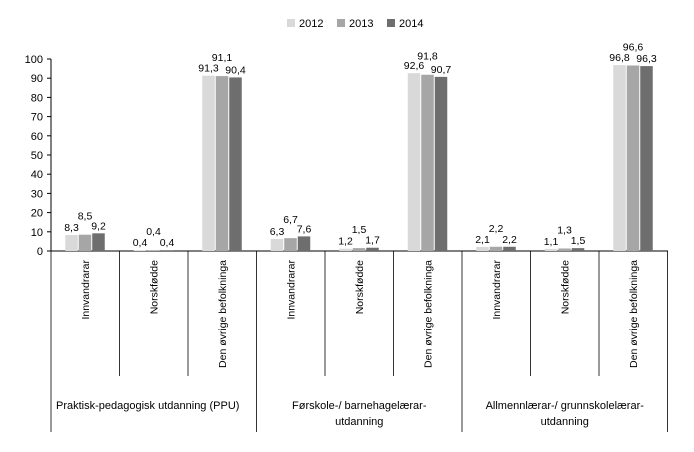 This screenshot has height=452, width=694. Describe the element at coordinates (147, 406) in the screenshot. I see `group-label: Praktisk-pedagogisk utdanning (PPU)` at that location.